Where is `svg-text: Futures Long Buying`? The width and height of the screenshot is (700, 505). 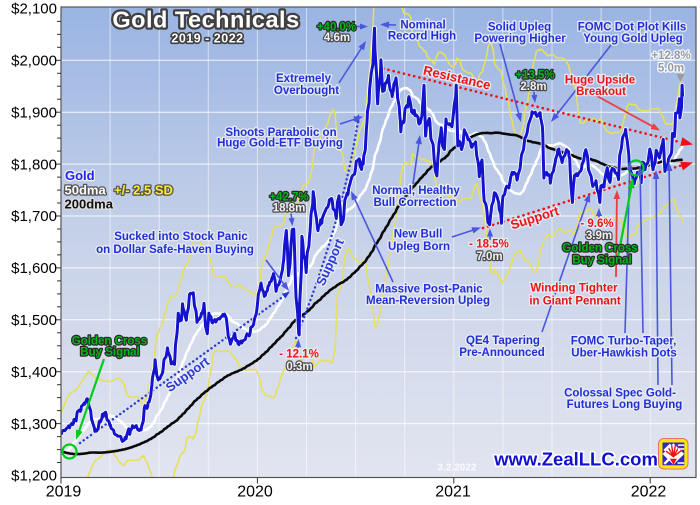
svg-text: Futures Long Buying is located at coordinates (625, 405).